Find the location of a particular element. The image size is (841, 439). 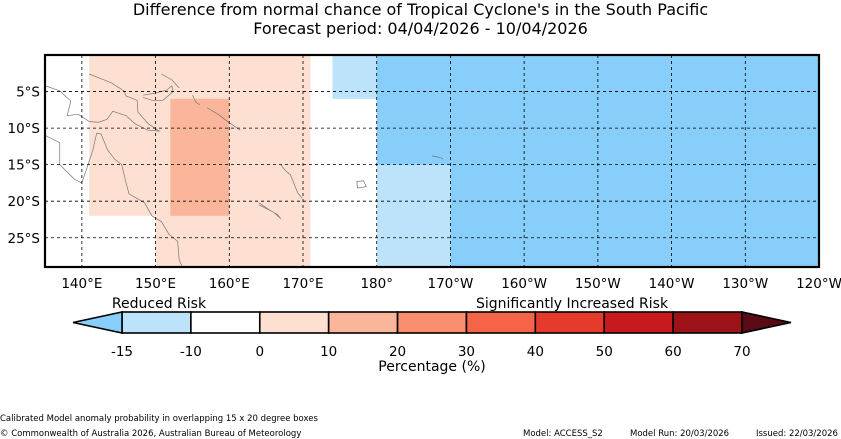

footer-issued: Issued: 22/03/2026 is located at coordinates (797, 434).